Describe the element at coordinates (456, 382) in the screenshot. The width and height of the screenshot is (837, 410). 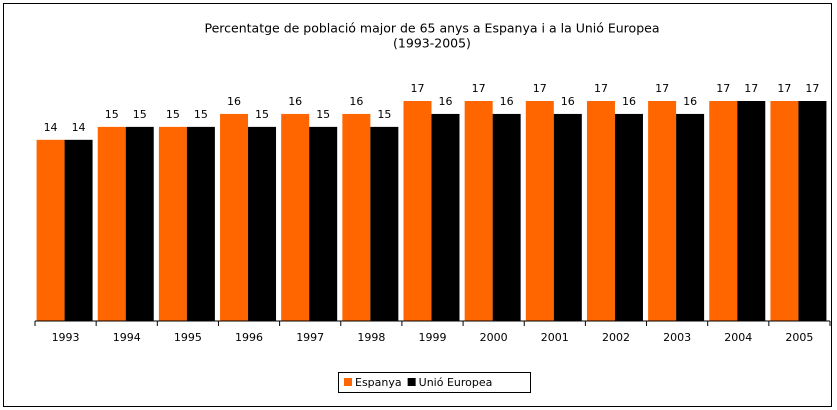
I see `legend-label: Unió Europea` at that location.